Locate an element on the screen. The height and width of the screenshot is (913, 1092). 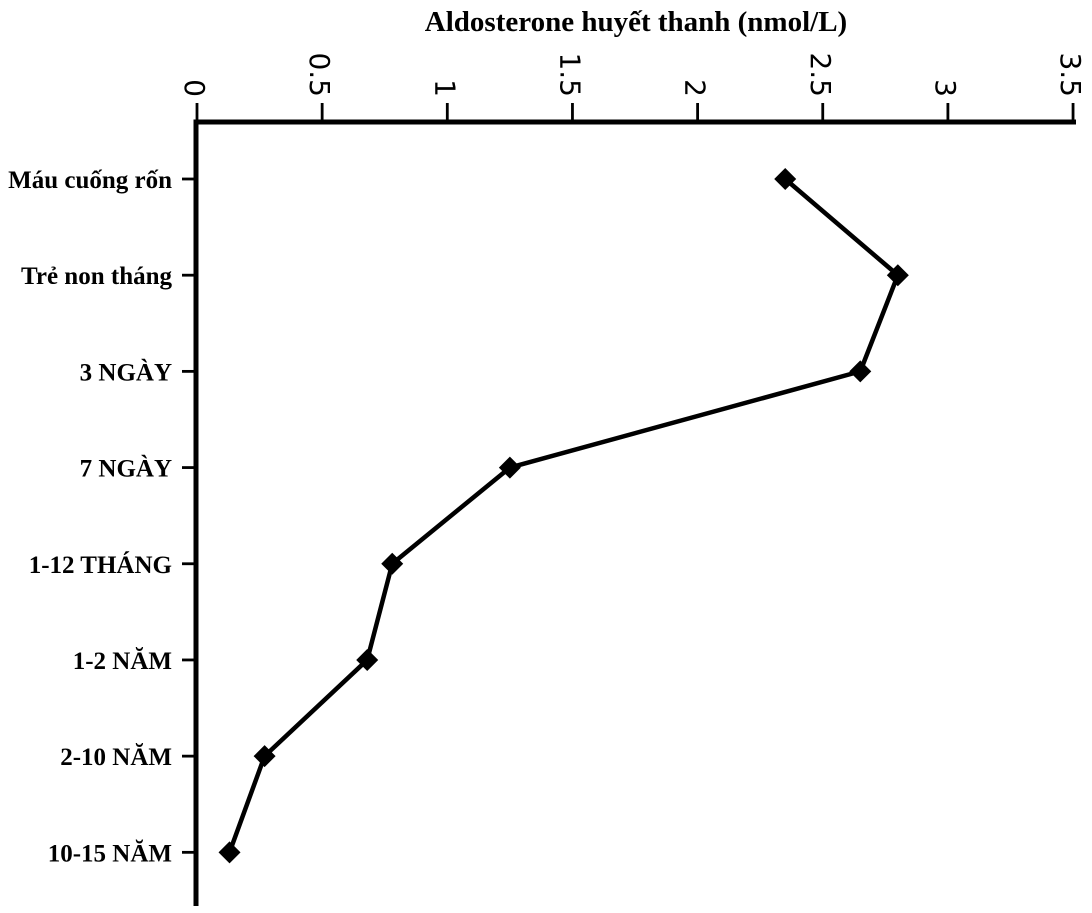
y-axis-category-label: Máu cuống rốn is located at coordinates (90, 180).